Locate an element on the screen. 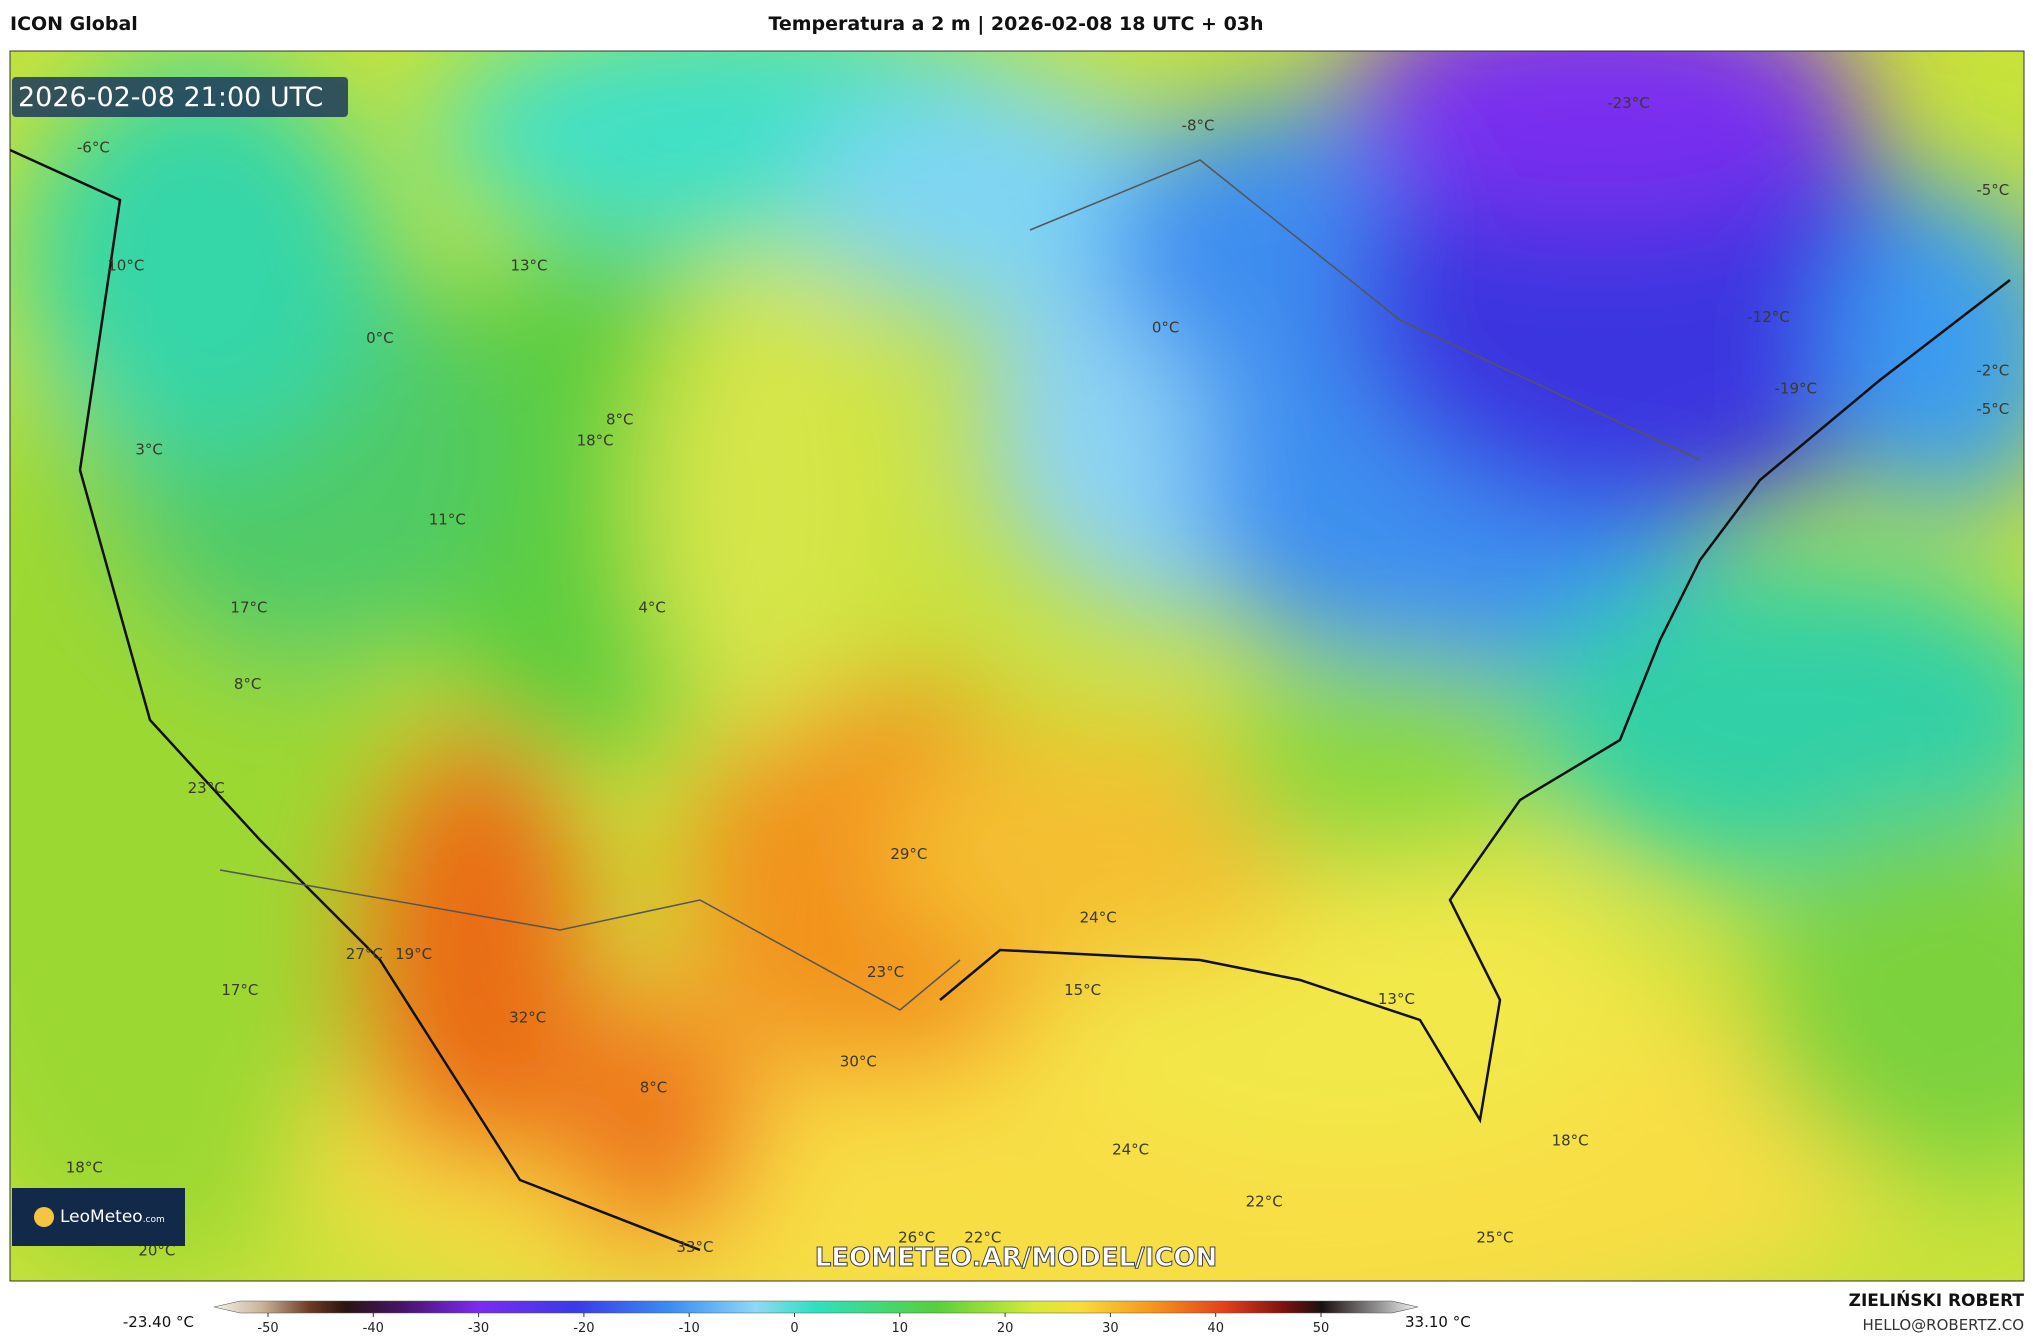 The height and width of the screenshot is (1338, 2033). temperature-label: -2°C is located at coordinates (1992, 370).